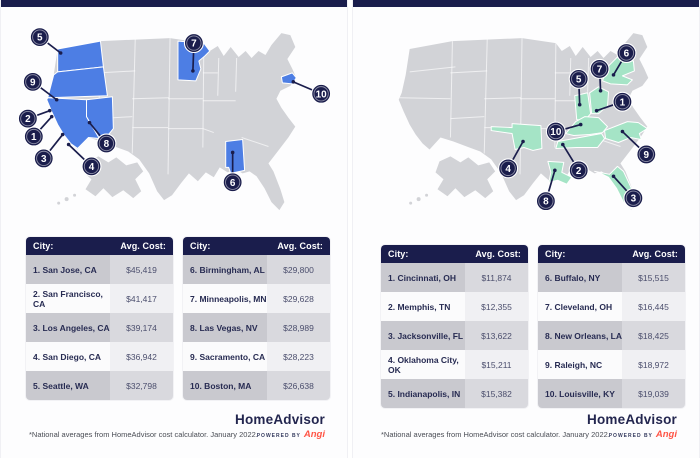  What do you see at coordinates (49, 150) in the screenshot?
I see `map-marker-3: 3` at bounding box center [49, 150].